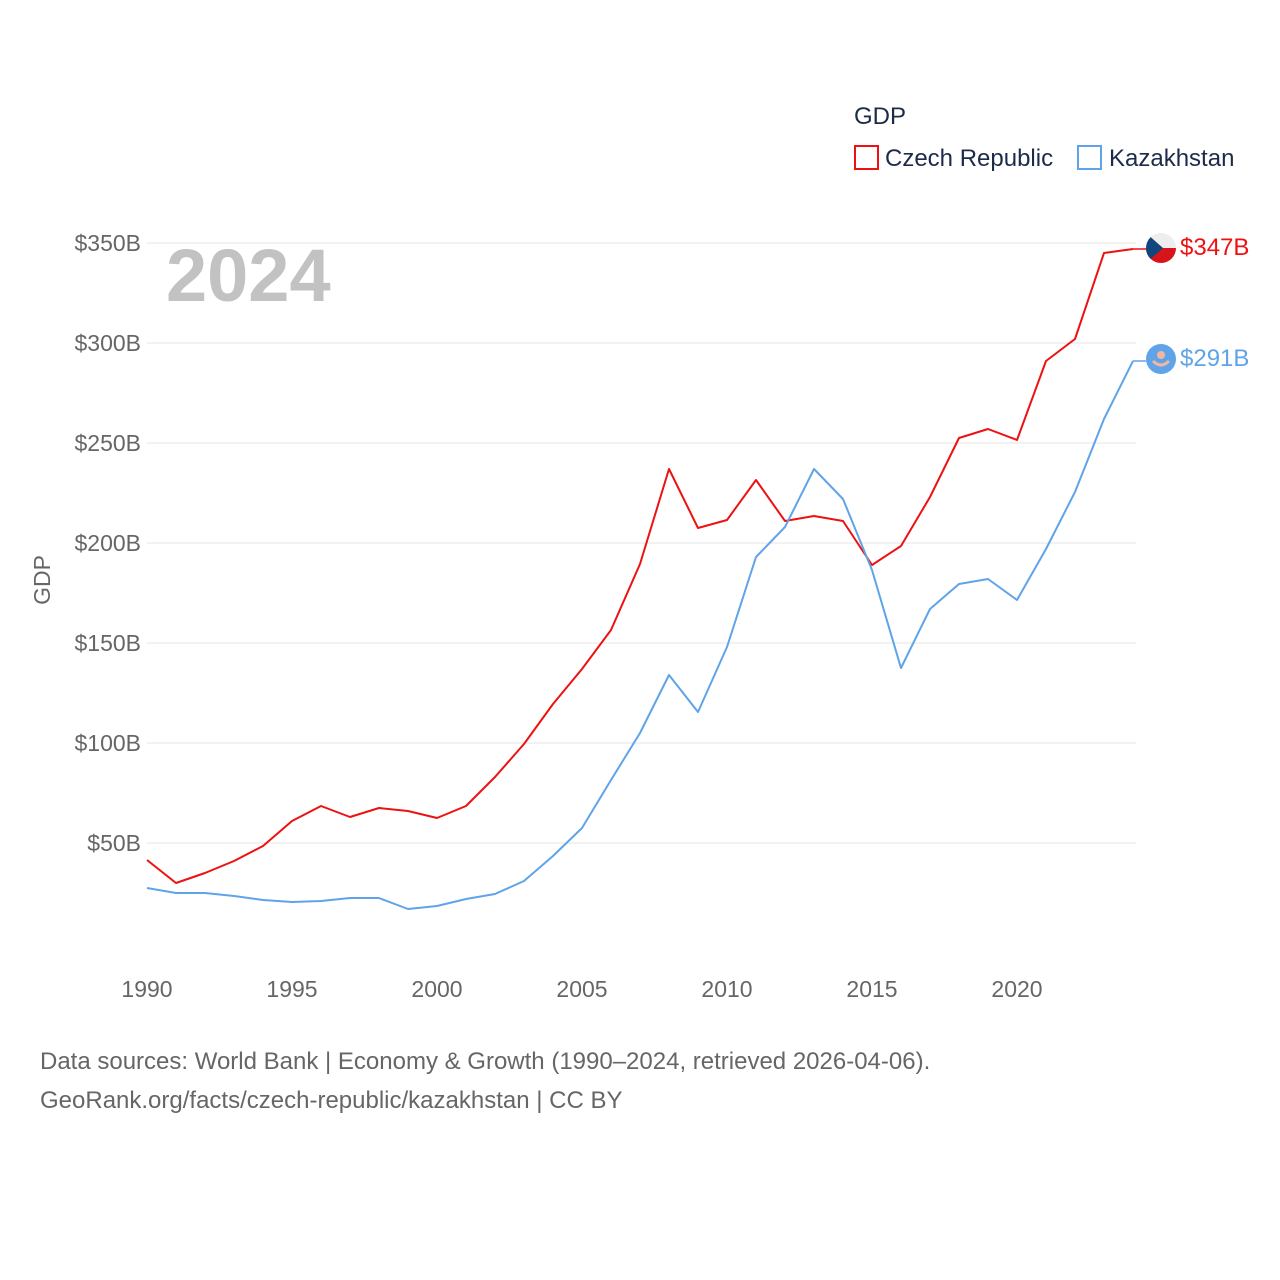 This screenshot has height=1280, width=1280. I want to click on y-axis-label: GDP, so click(42, 580).